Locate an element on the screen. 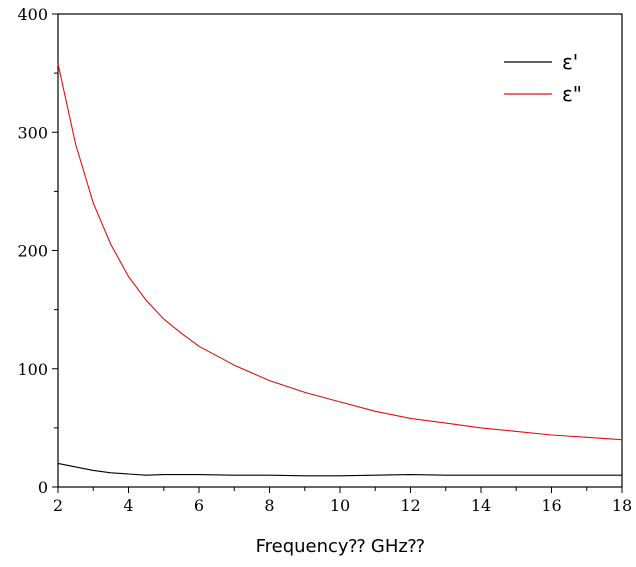 The image size is (636, 567). x-tick-label: 8 is located at coordinates (269, 505).